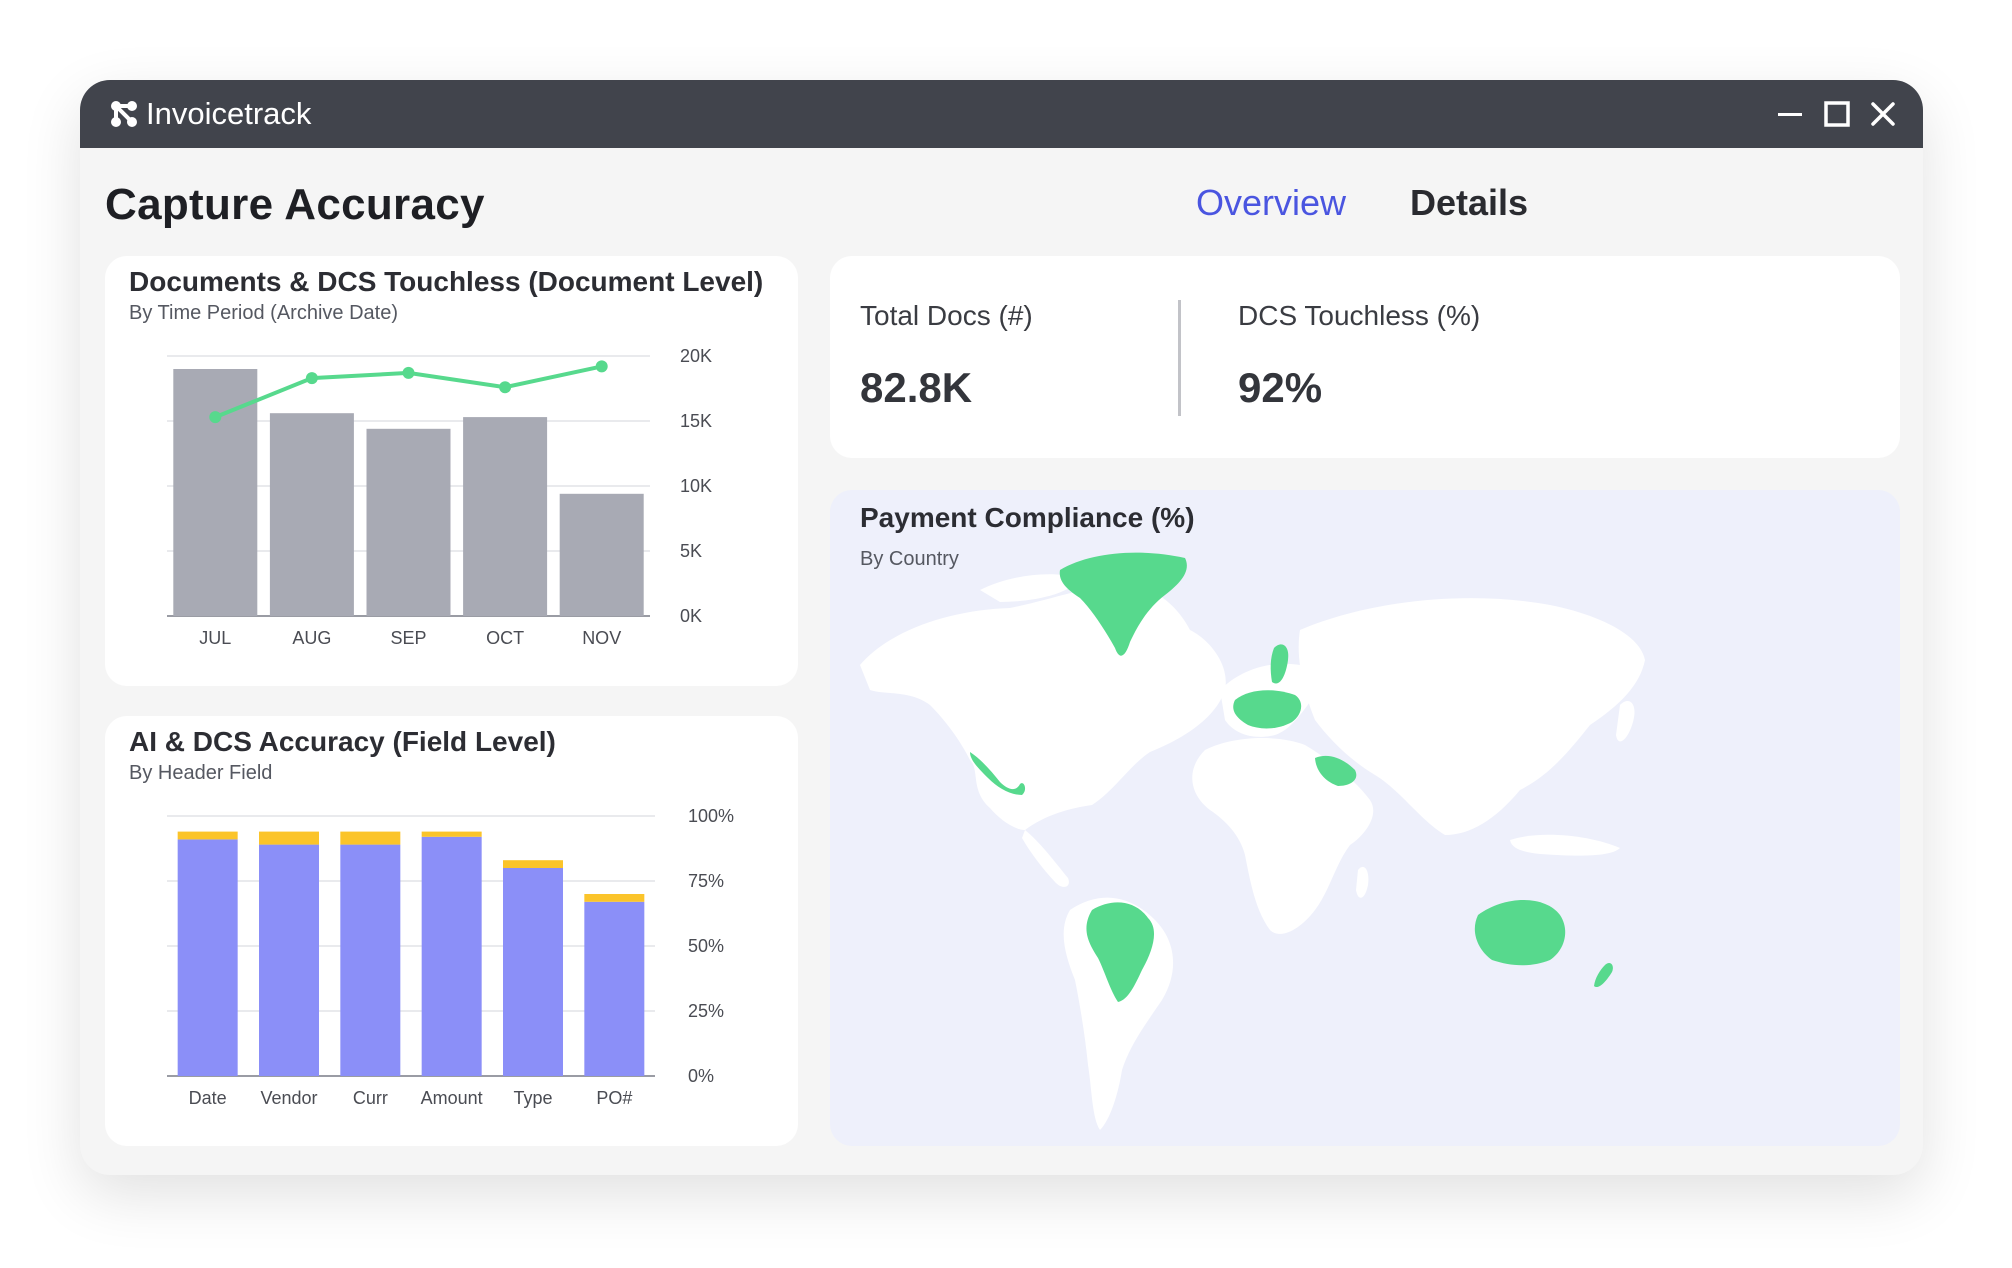  I want to click on japan-shape, so click(1625, 721).